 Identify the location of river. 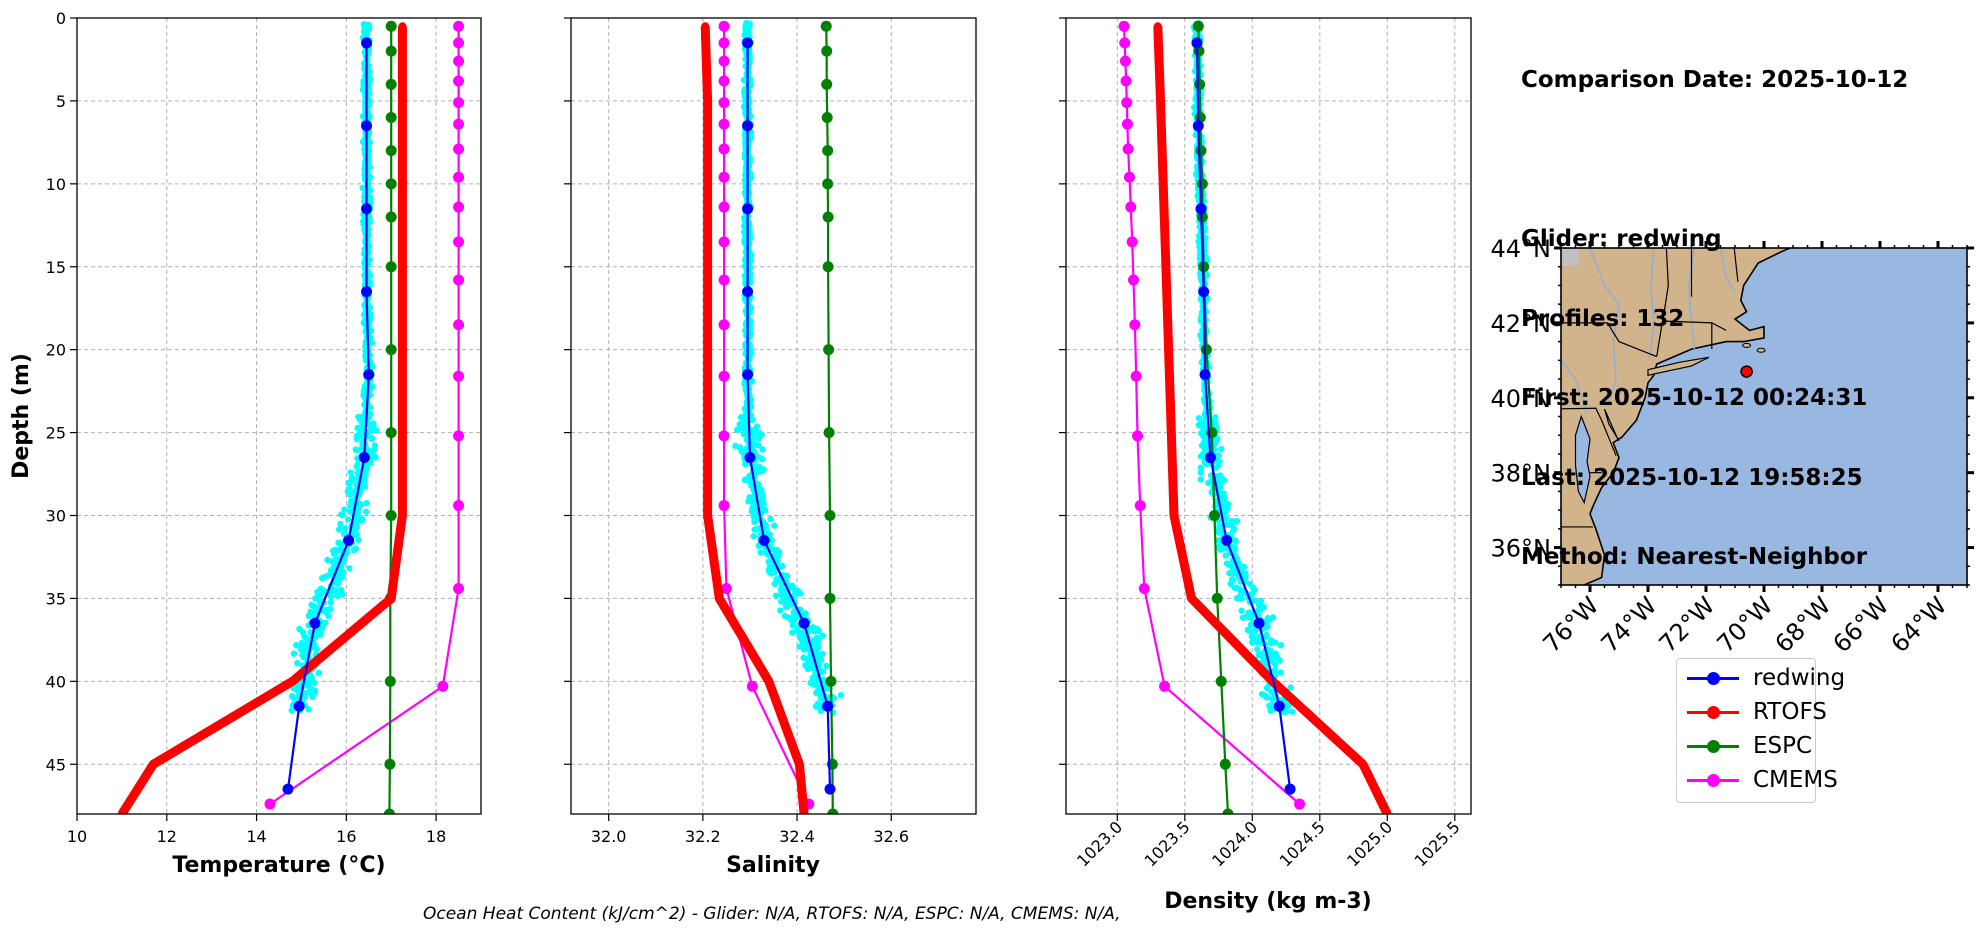
(1727, 271).